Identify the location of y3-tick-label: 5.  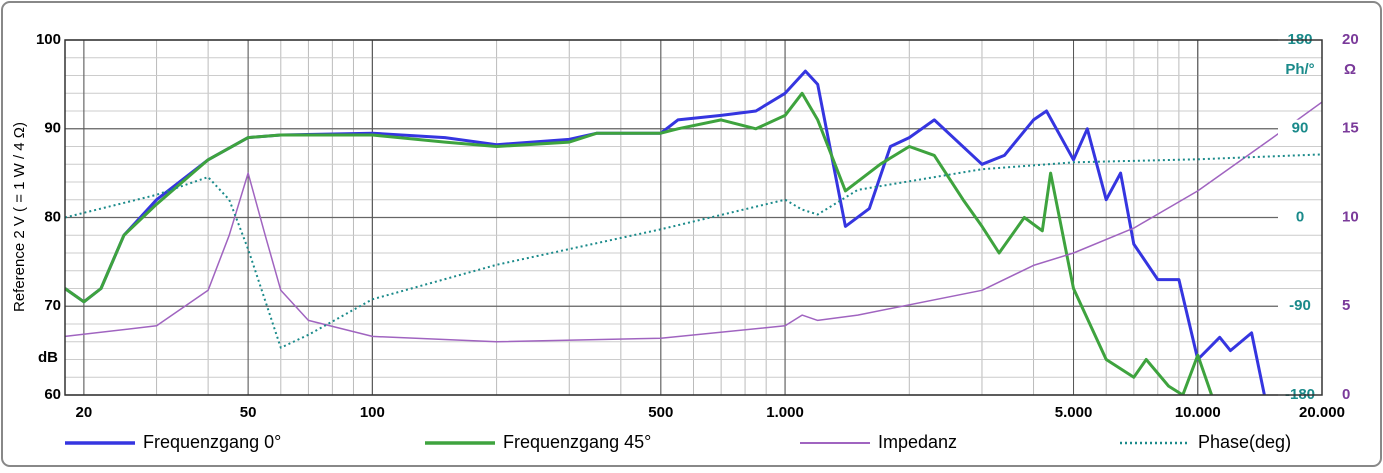
(1346, 305).